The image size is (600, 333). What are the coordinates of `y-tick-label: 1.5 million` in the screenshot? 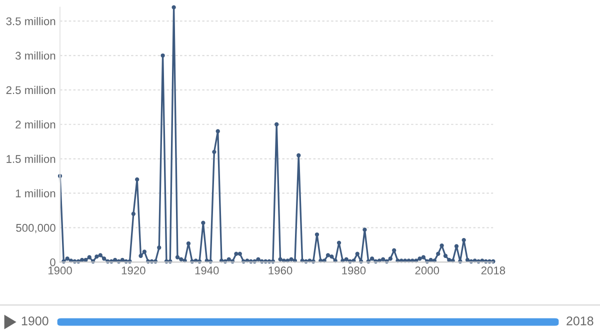 It's located at (31, 158).